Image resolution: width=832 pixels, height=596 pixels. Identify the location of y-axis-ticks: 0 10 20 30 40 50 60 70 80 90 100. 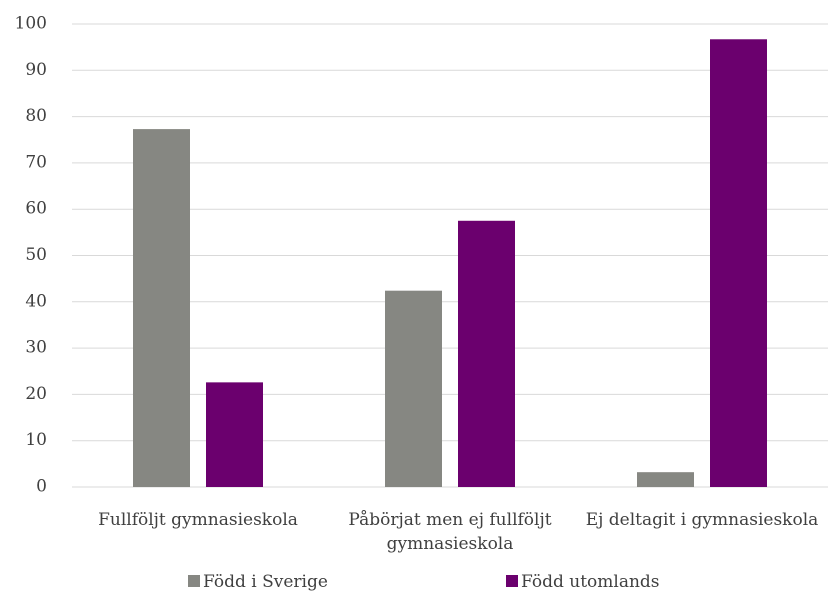
(31, 255).